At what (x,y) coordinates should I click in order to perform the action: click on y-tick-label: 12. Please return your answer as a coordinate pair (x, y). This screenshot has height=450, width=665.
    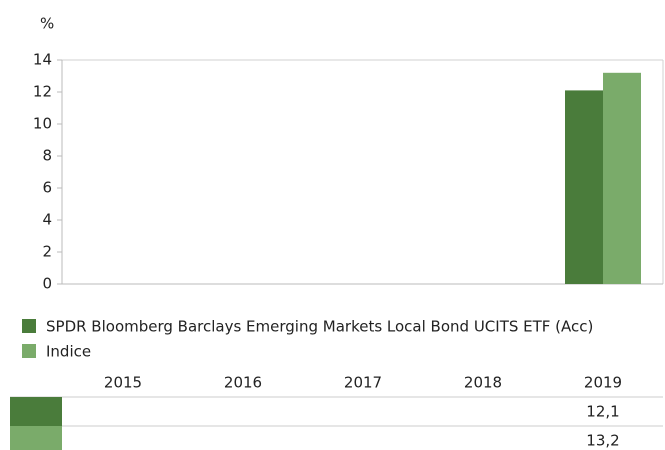
    Looking at the image, I should click on (42, 92).